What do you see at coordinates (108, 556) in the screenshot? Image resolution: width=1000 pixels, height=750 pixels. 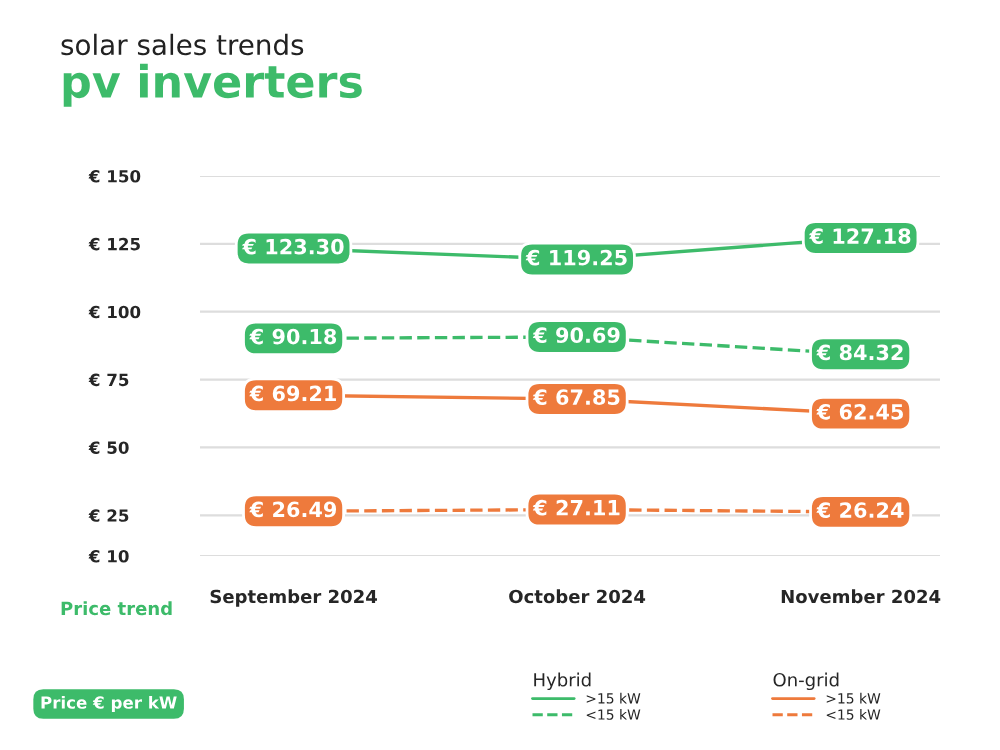 I see `y-tick-label: € 10` at bounding box center [108, 556].